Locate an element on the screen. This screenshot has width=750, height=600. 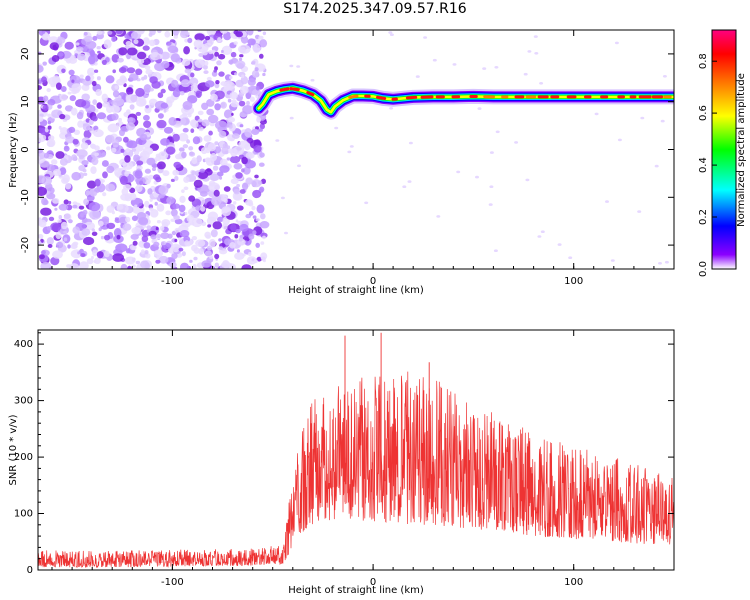
y-tick-label: 200 is located at coordinates (23, 457).